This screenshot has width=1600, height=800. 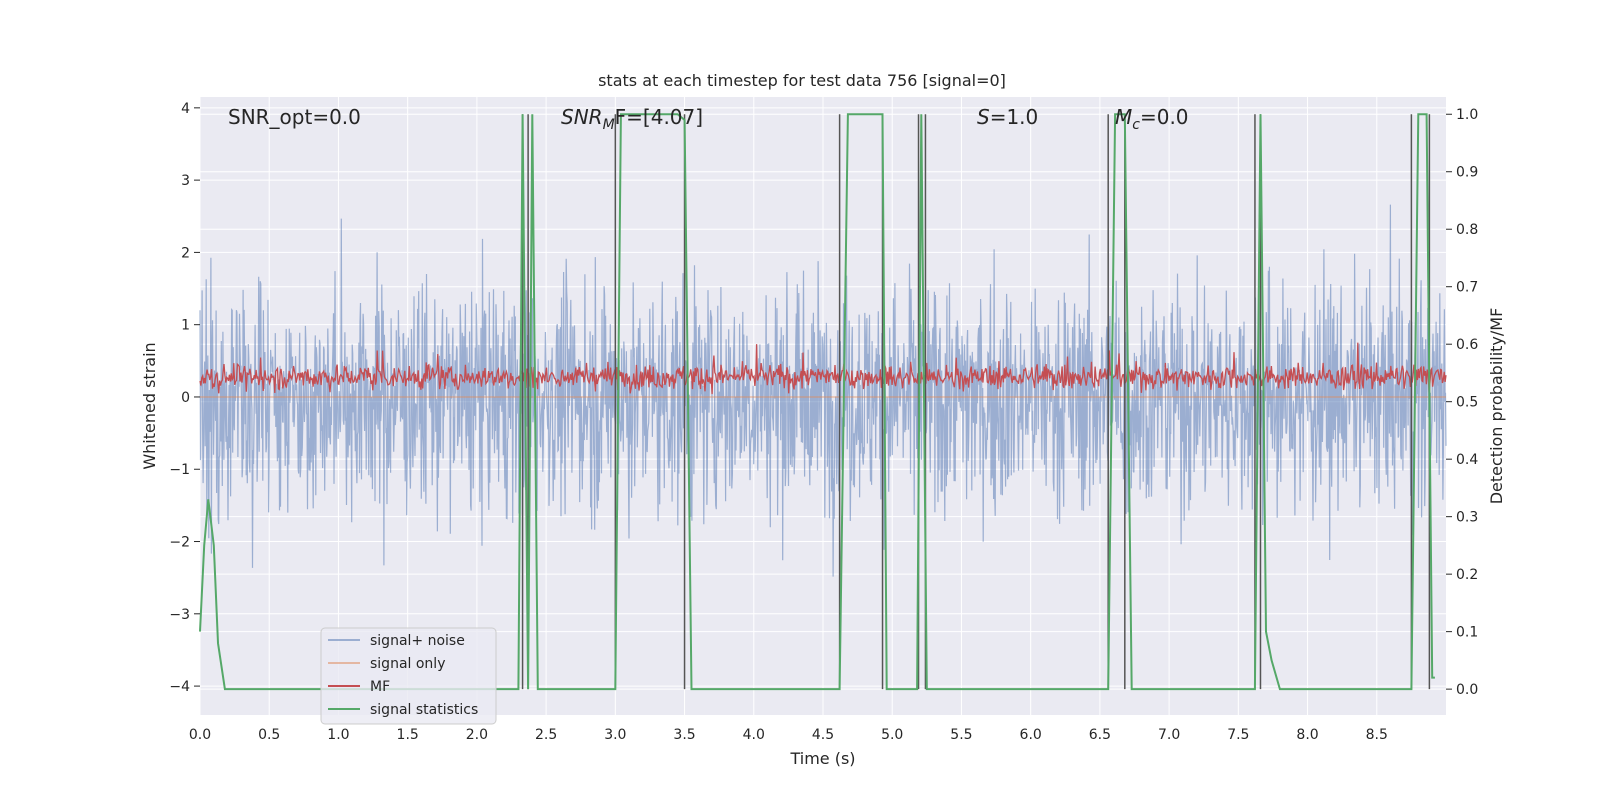 I want to click on y2-tick-label: 0.2, so click(x=1467, y=575).